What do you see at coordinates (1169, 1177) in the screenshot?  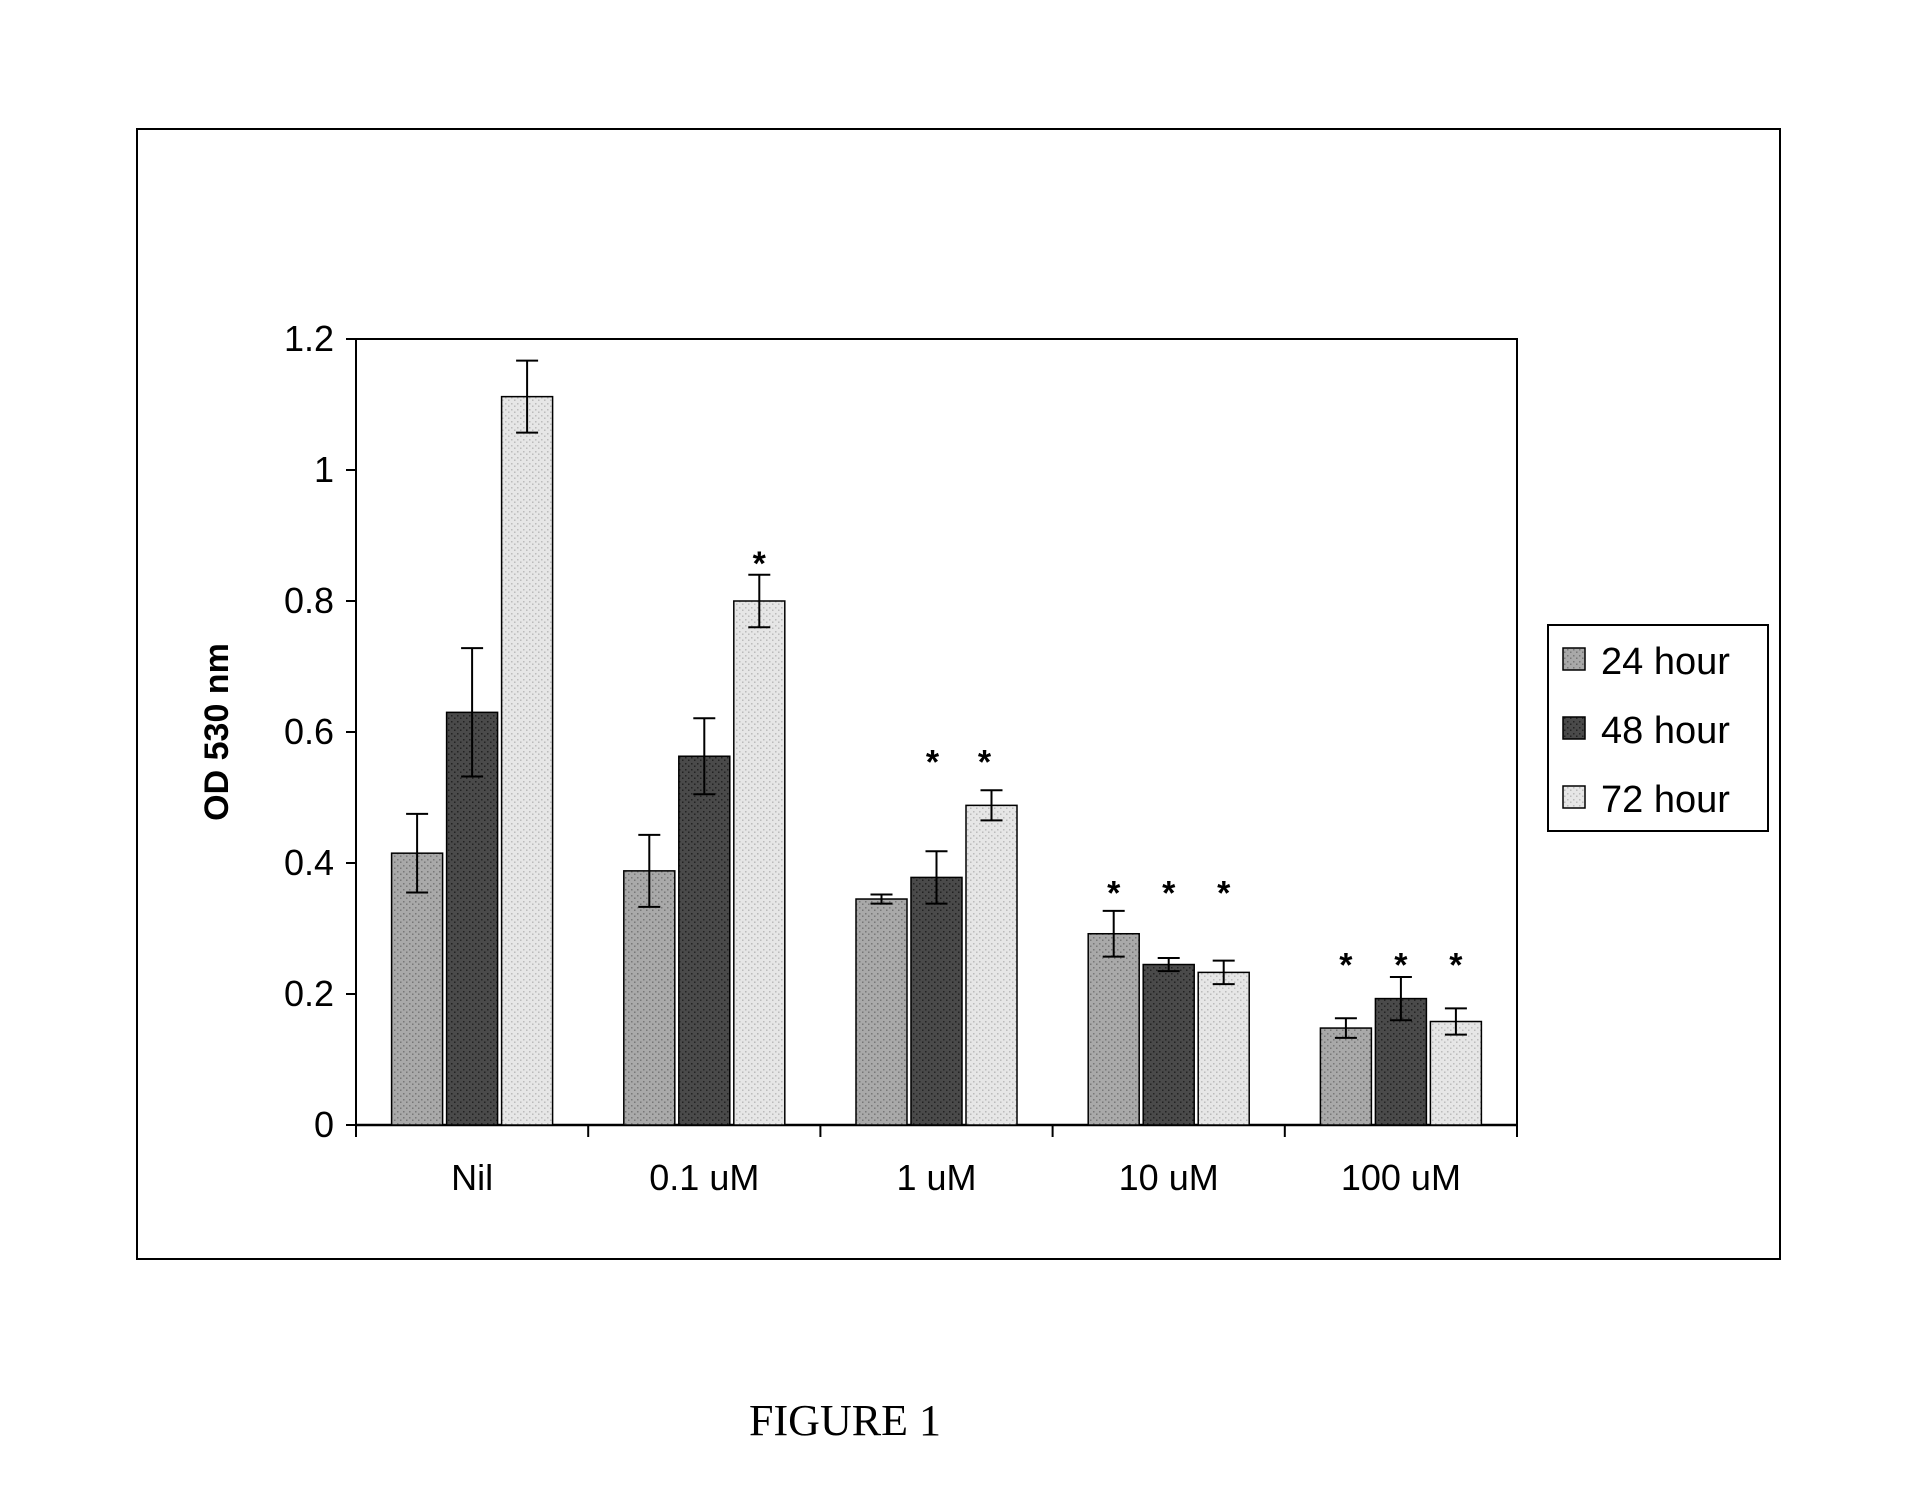 I see `x-tick-label: 10 uM` at bounding box center [1169, 1177].